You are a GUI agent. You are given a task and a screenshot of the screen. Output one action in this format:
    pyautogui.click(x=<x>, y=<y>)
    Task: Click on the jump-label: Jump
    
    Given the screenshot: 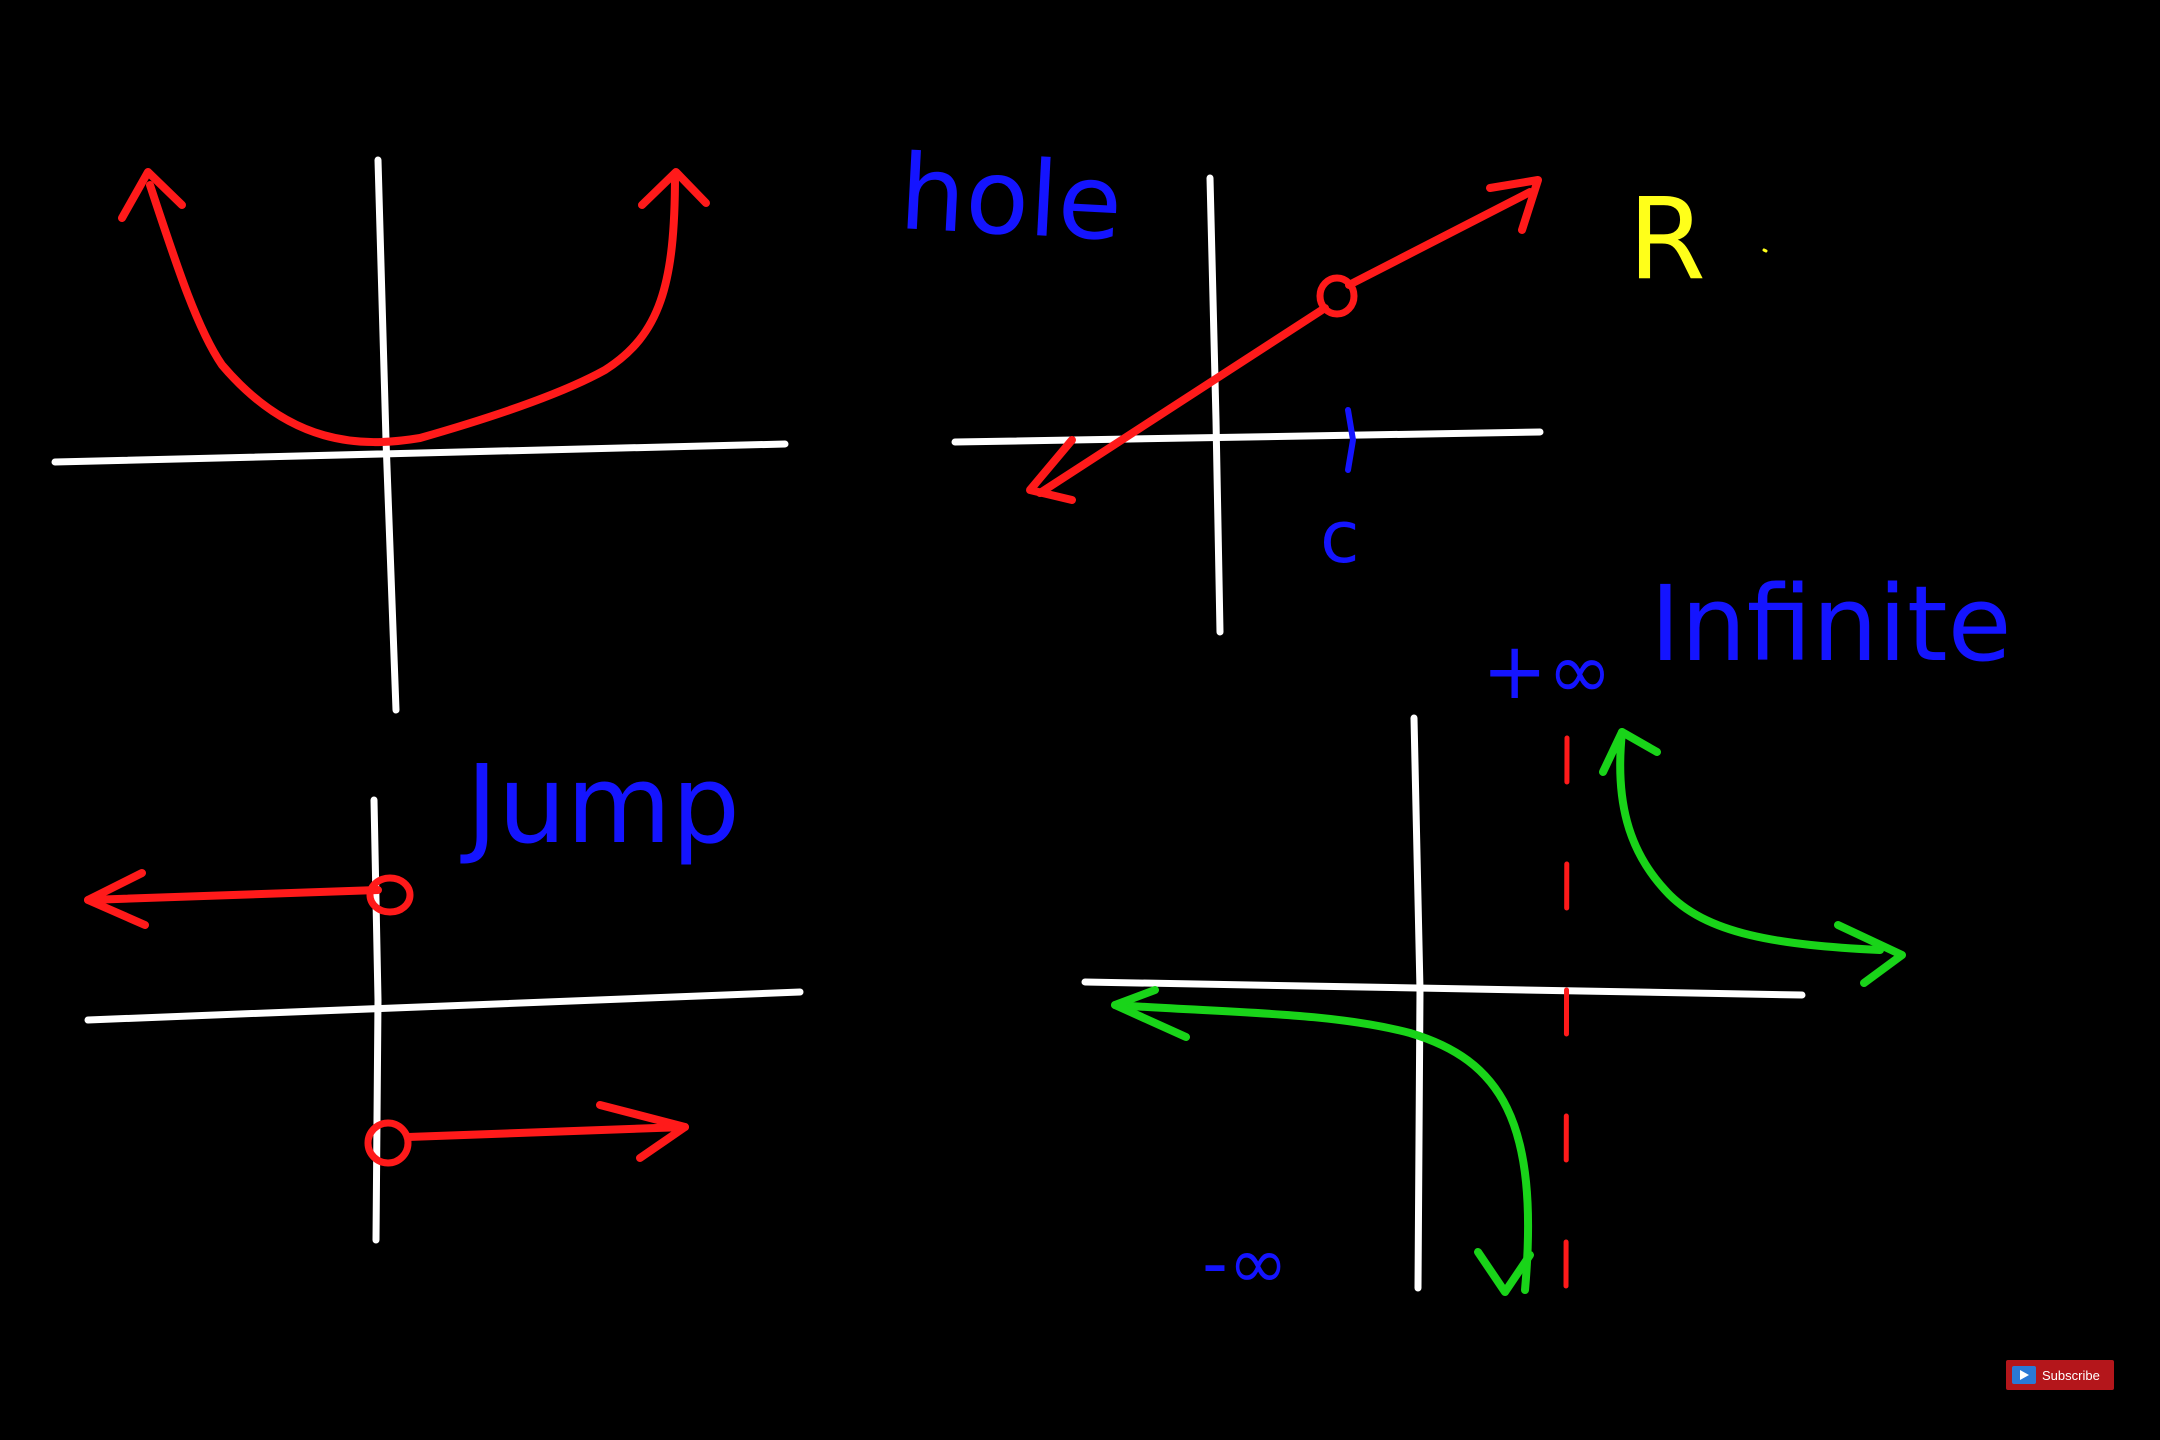 What is the action you would take?
    pyautogui.click(x=600, y=805)
    